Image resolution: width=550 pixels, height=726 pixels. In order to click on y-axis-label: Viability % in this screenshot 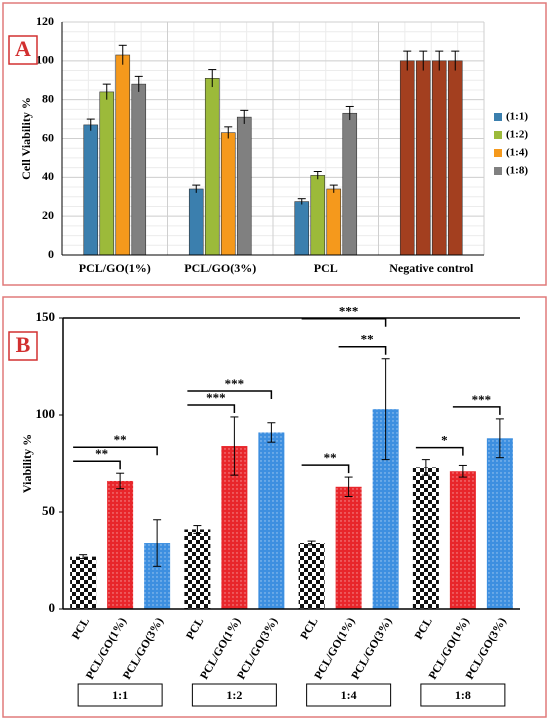, I will do `click(27, 463)`.